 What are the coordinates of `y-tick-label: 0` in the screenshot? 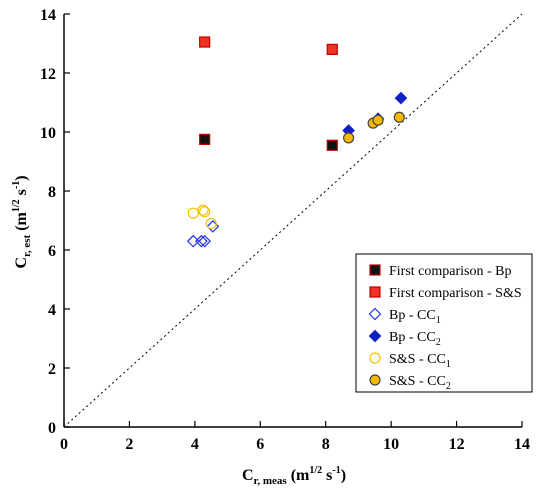 It's located at (52, 428).